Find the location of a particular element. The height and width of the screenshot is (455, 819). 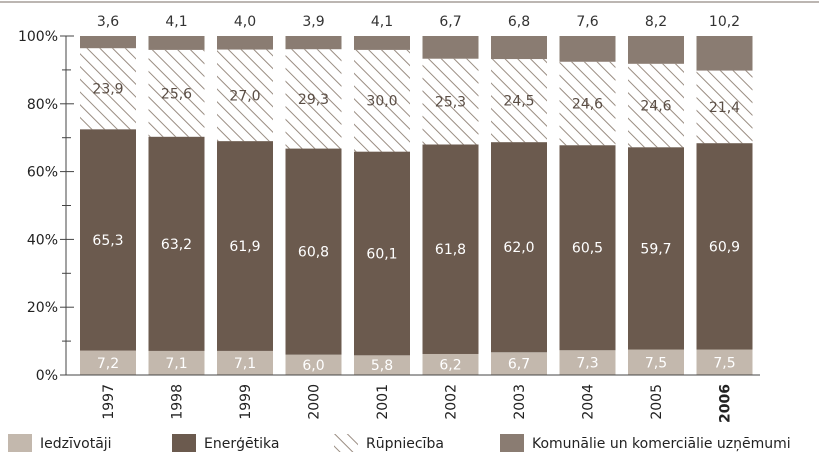

x-tick-label-2005: 2005 is located at coordinates (657, 402).